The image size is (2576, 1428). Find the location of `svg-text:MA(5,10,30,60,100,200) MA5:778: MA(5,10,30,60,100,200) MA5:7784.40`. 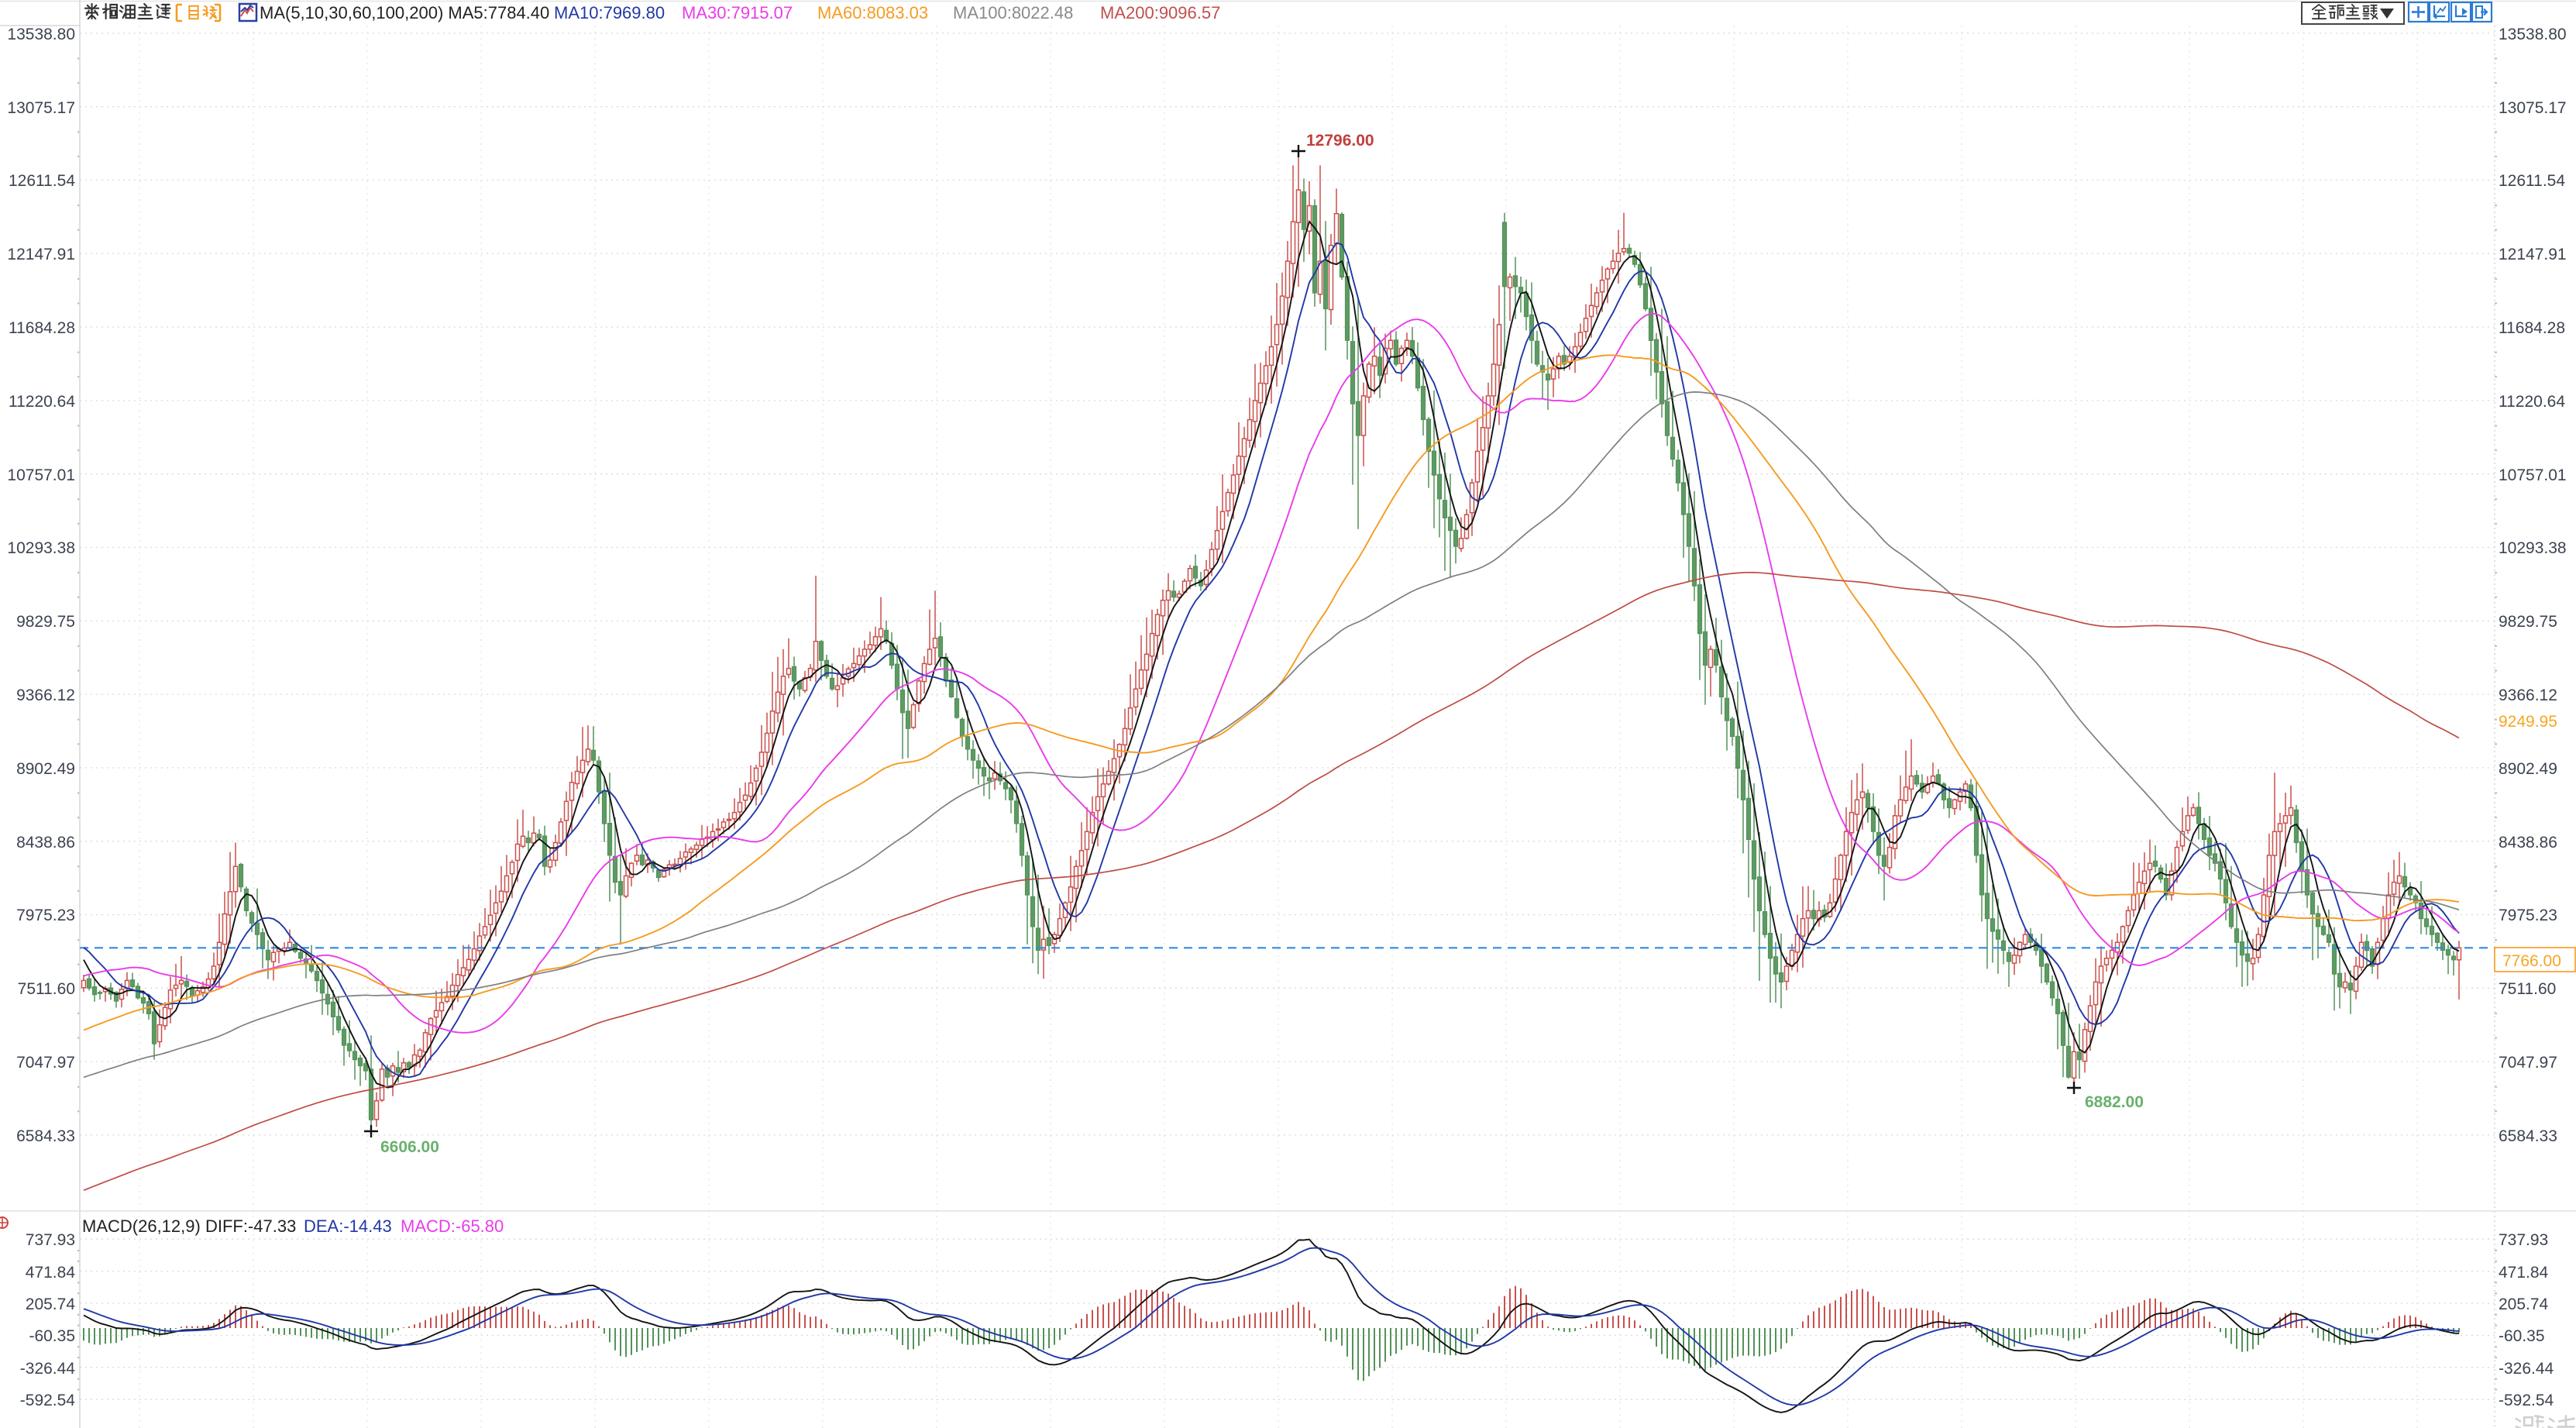

svg-text:MA(5,10,30,60,100,200) MA5:778: MA(5,10,30,60,100,200) MA5:7784.40 is located at coordinates (404, 13).